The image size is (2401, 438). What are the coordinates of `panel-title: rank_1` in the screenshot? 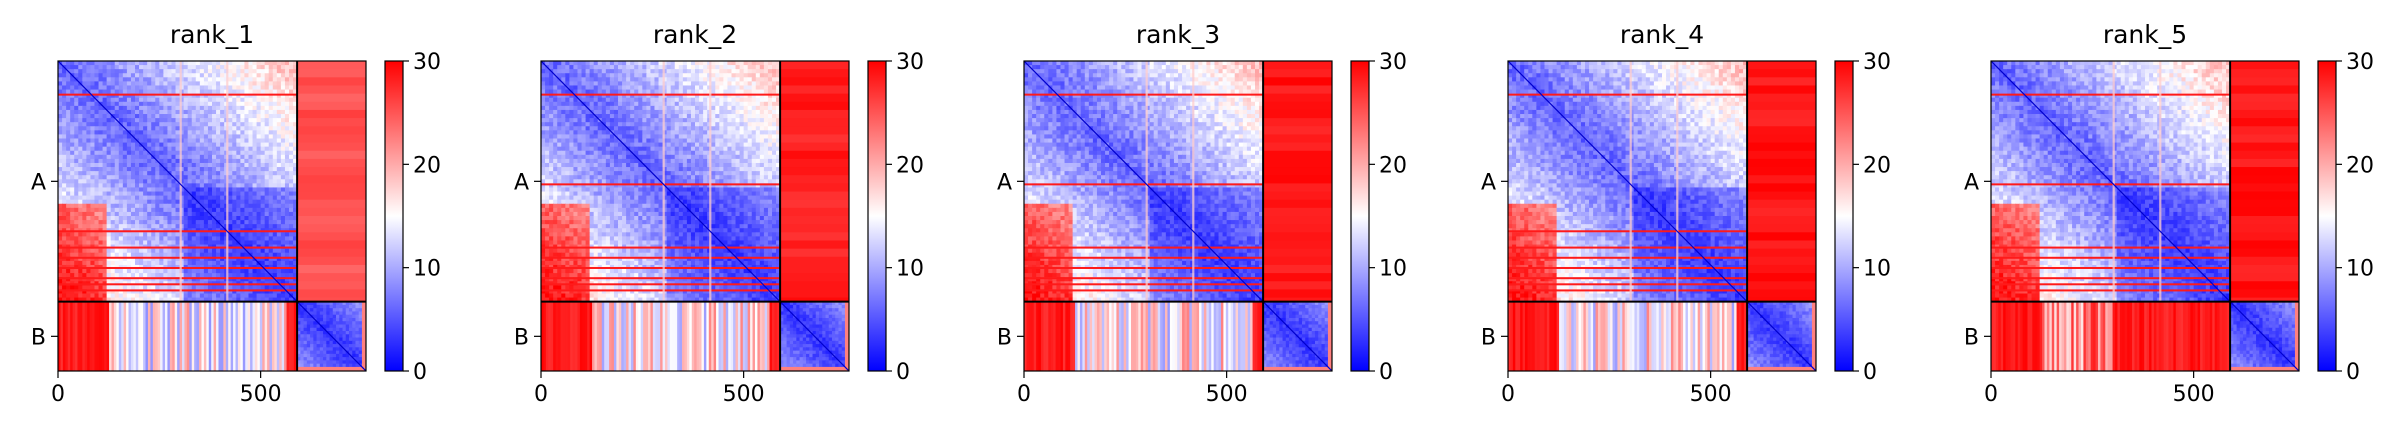 It's located at (212, 34).